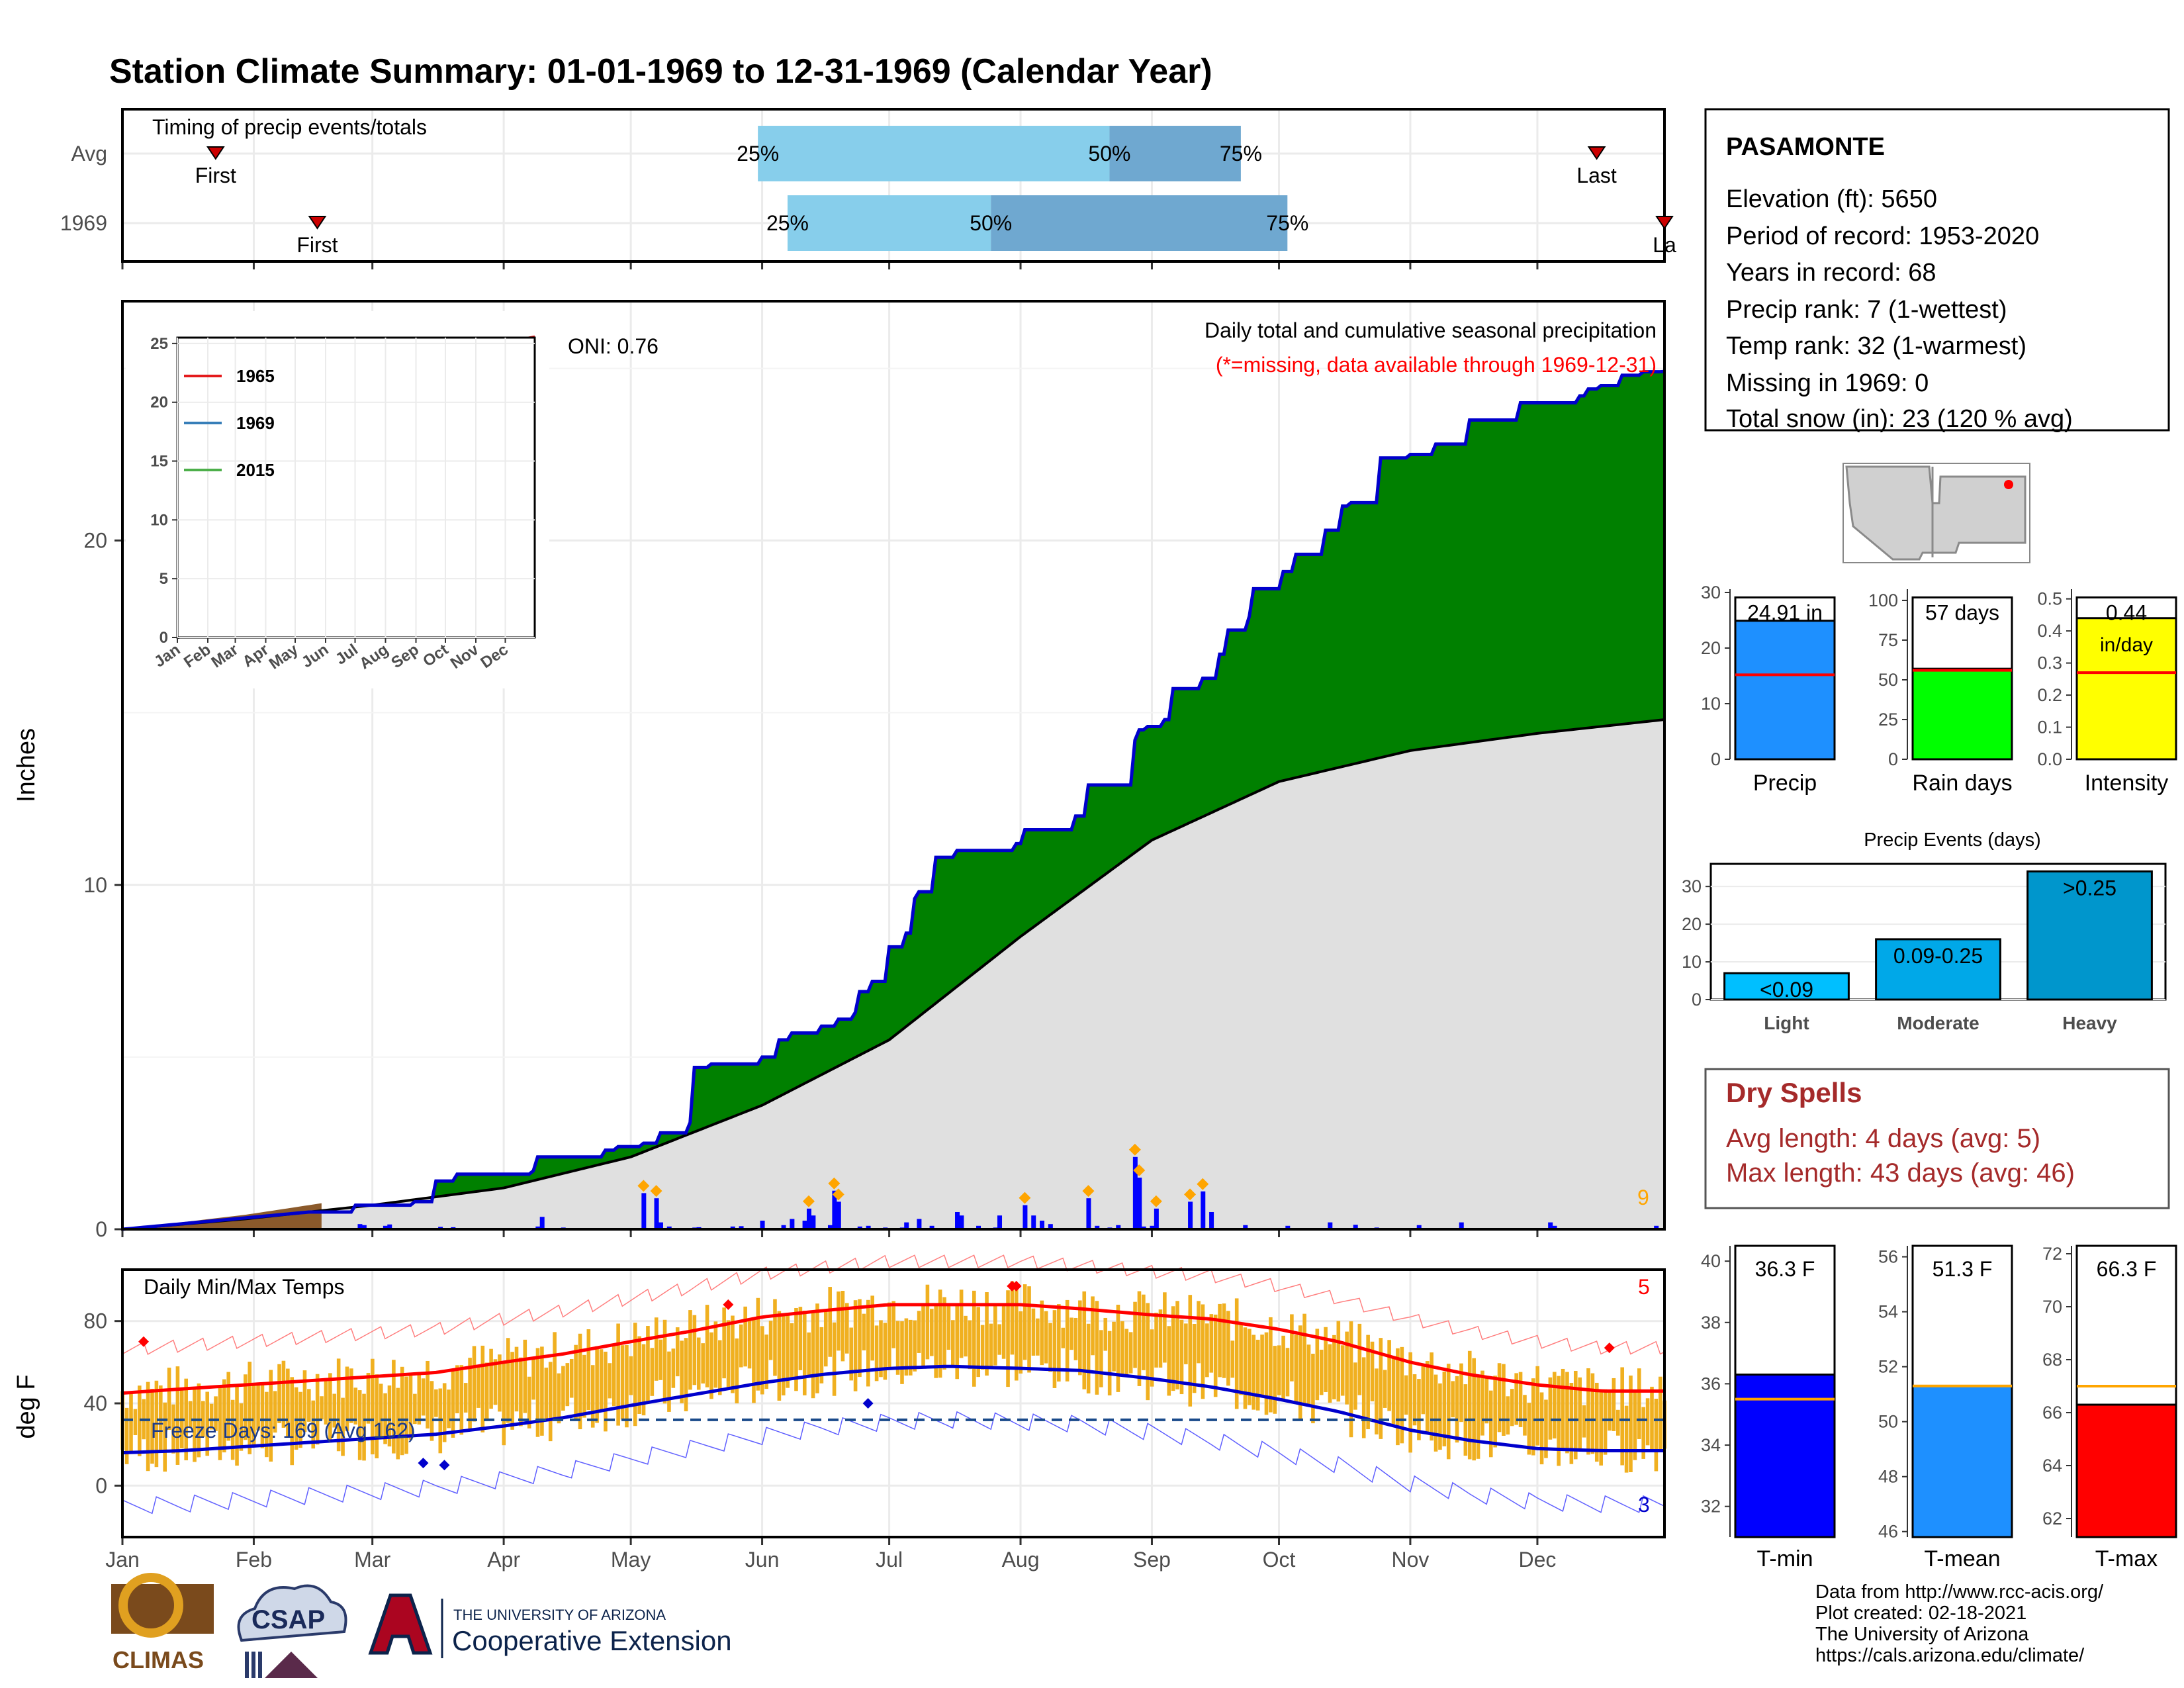 This screenshot has width=2184, height=1688. What do you see at coordinates (1279, 1559) in the screenshot?
I see `month-label: Oct` at bounding box center [1279, 1559].